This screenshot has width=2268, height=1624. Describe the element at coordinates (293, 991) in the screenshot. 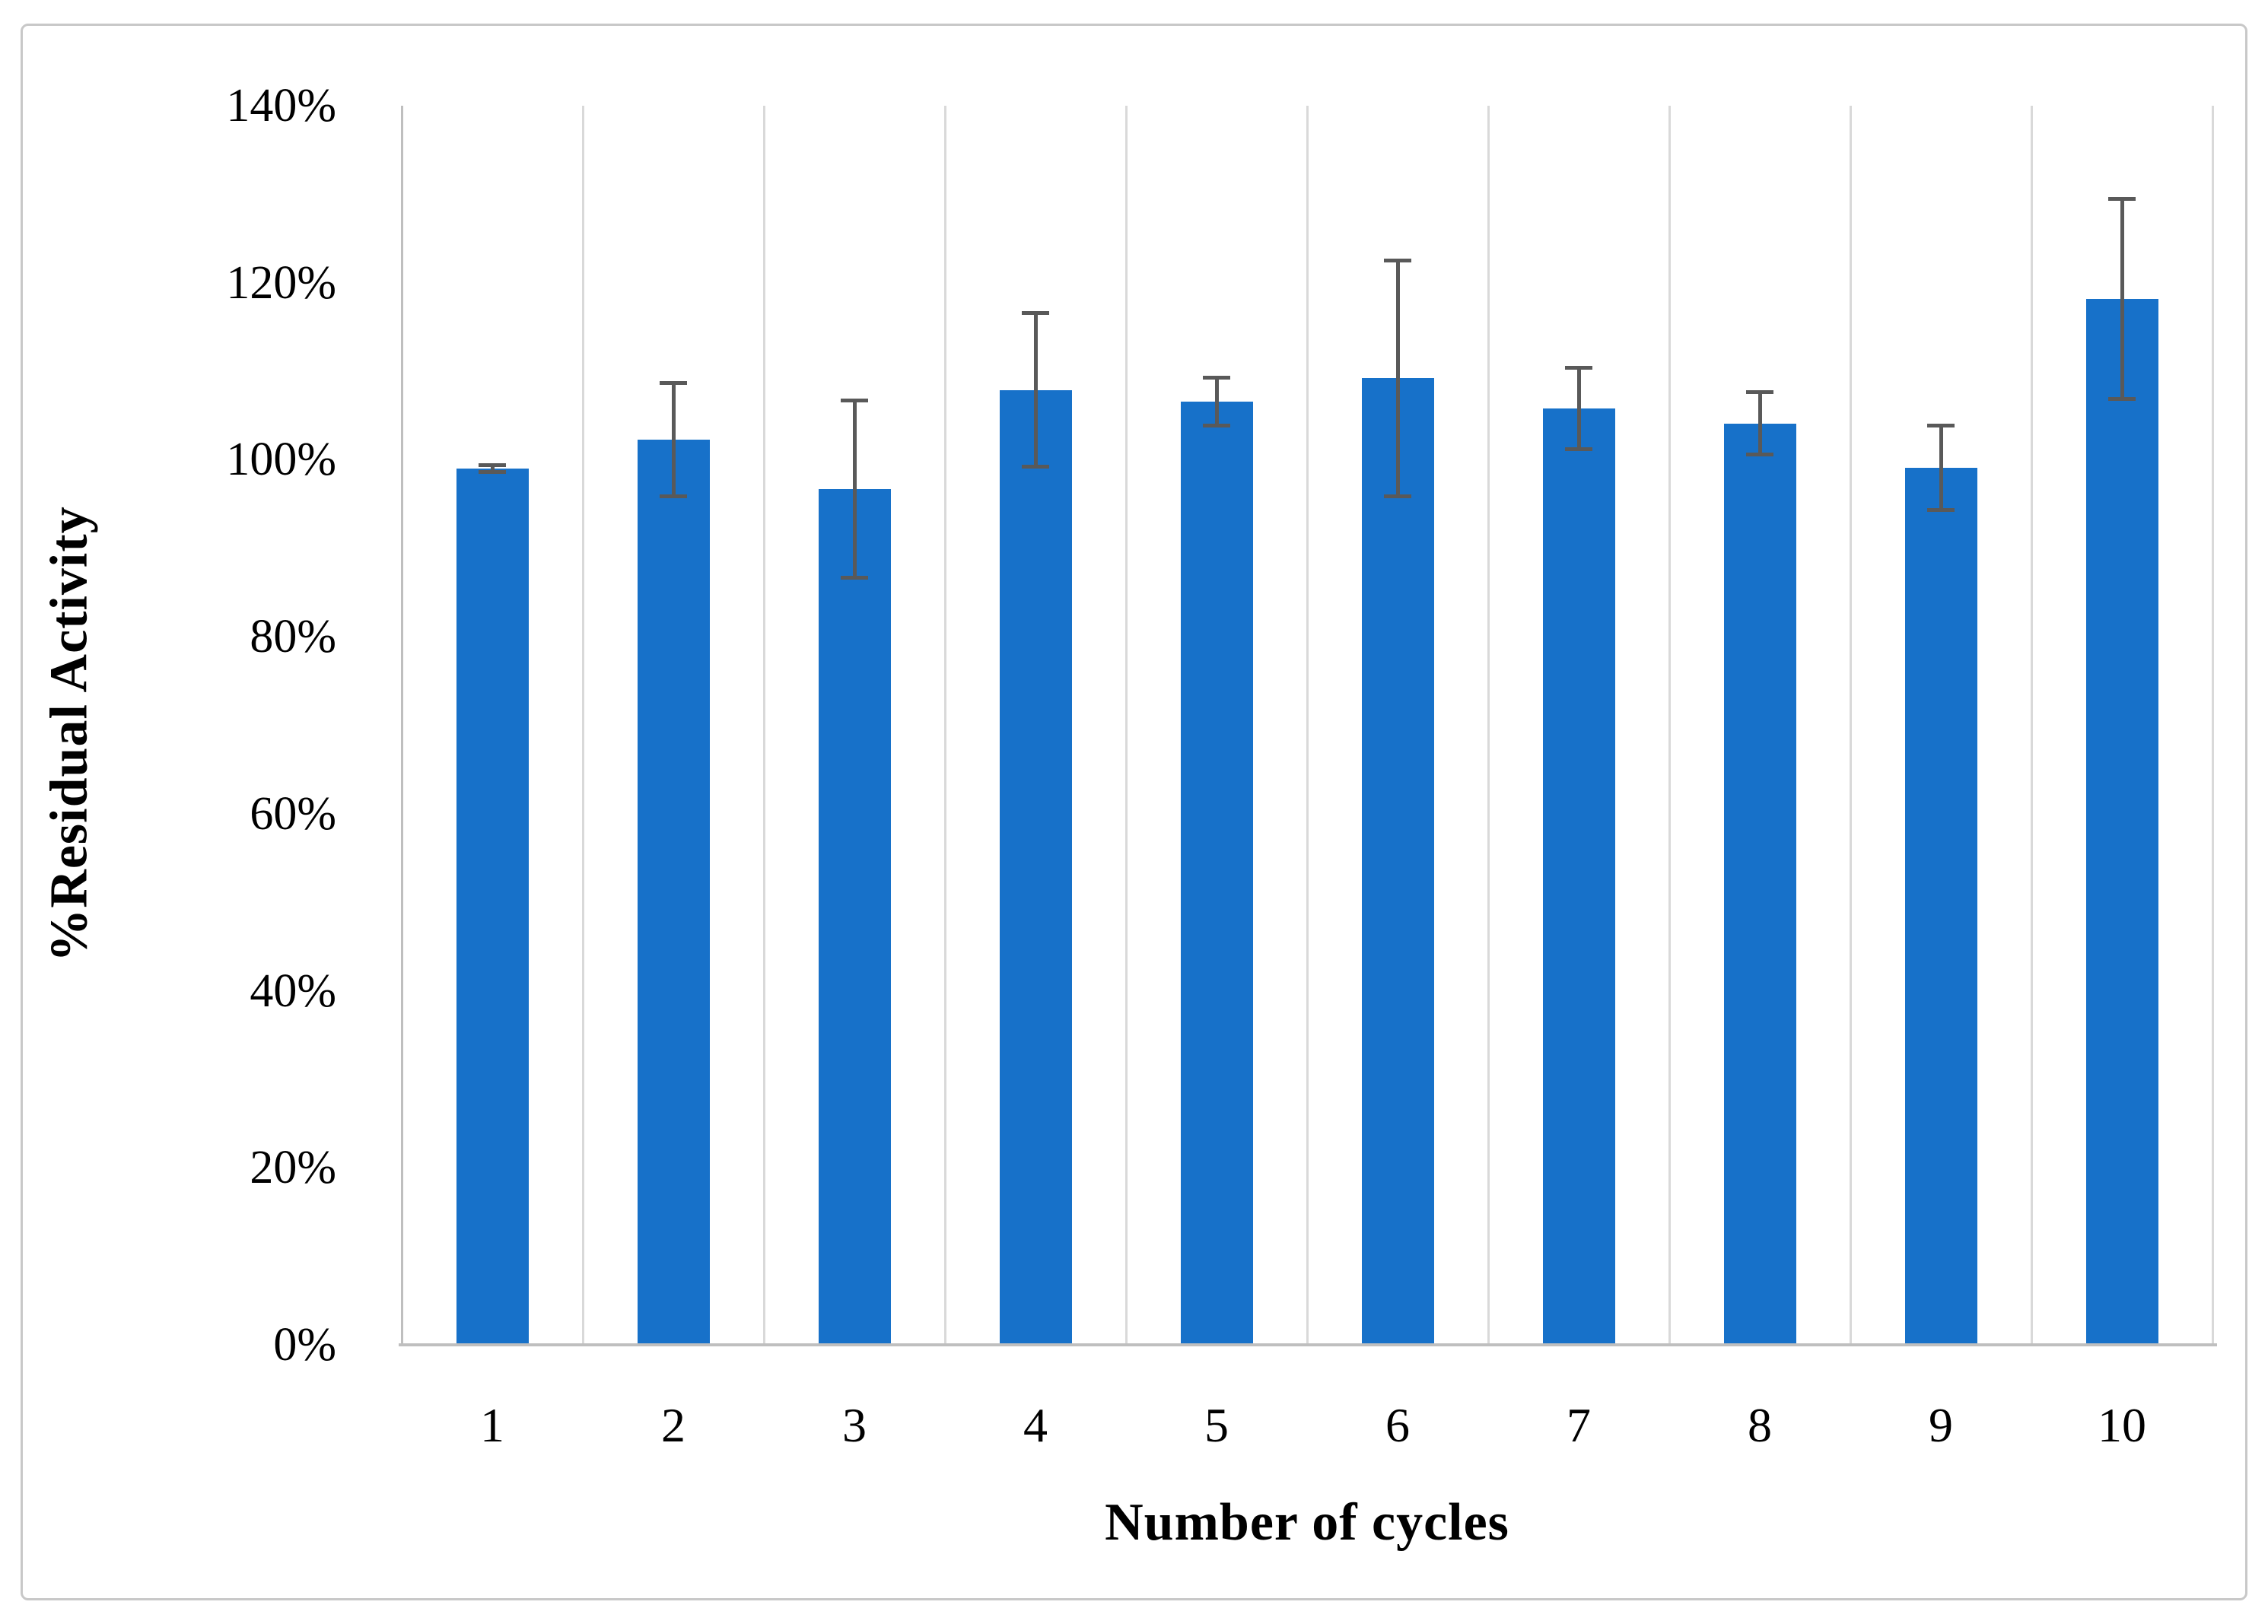

I see `y-tick-label-40pct: 40%` at that location.